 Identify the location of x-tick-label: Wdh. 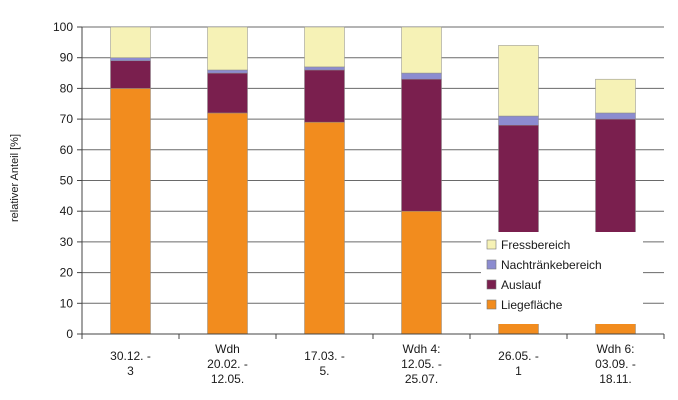
(227, 349).